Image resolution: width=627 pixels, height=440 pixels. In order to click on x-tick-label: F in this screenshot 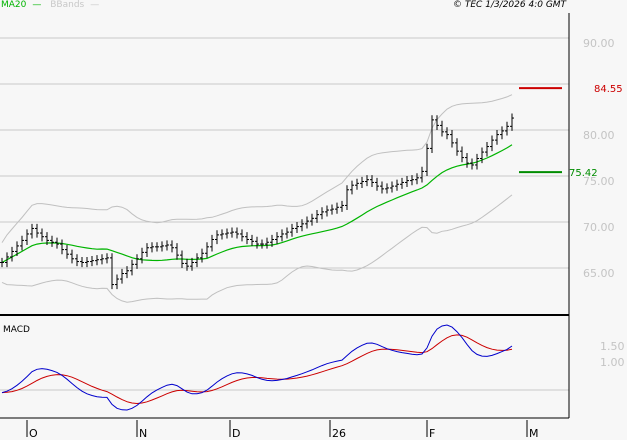, I will do `click(432, 433)`.